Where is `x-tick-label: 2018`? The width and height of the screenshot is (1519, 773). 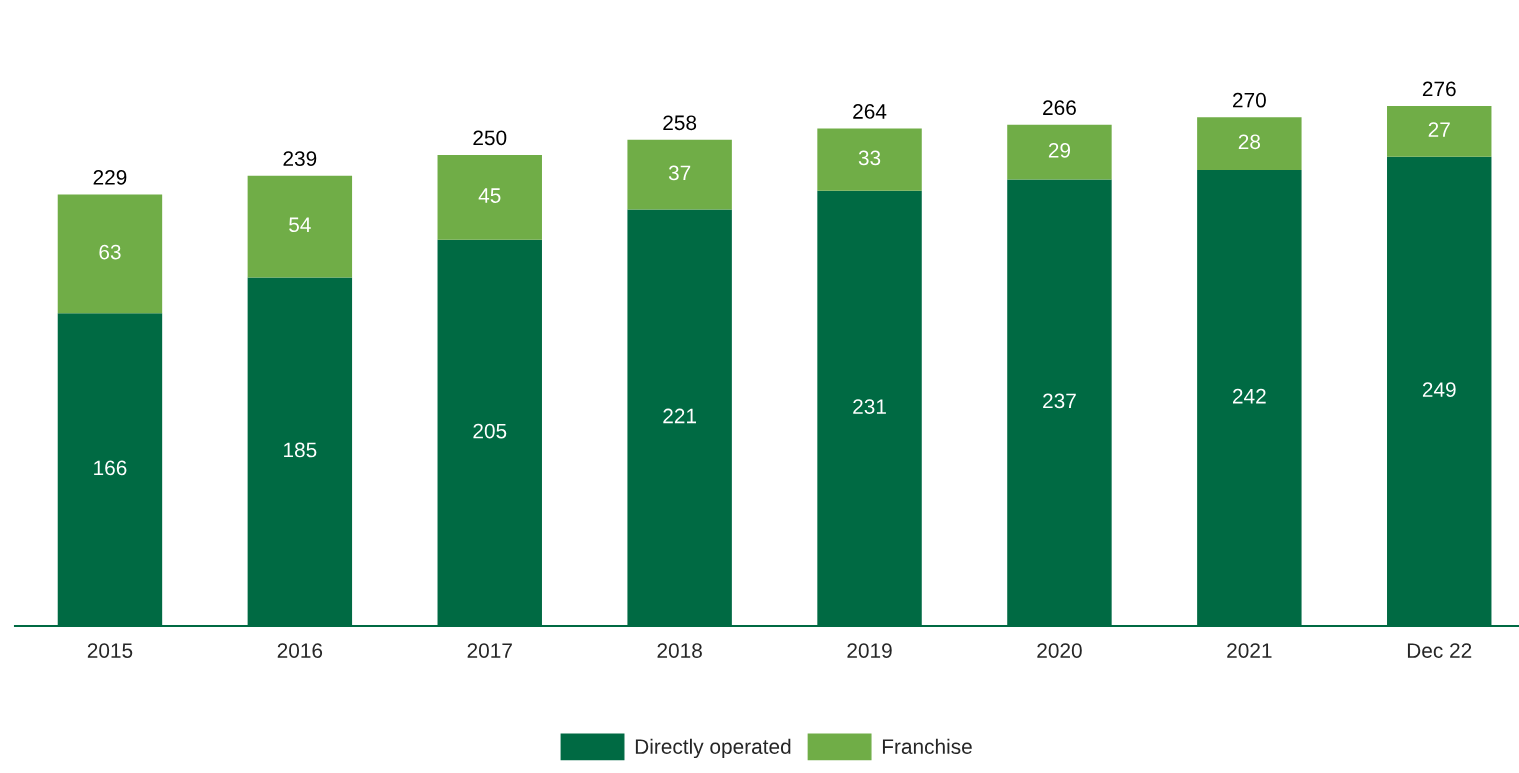
x-tick-label: 2018 is located at coordinates (679, 650).